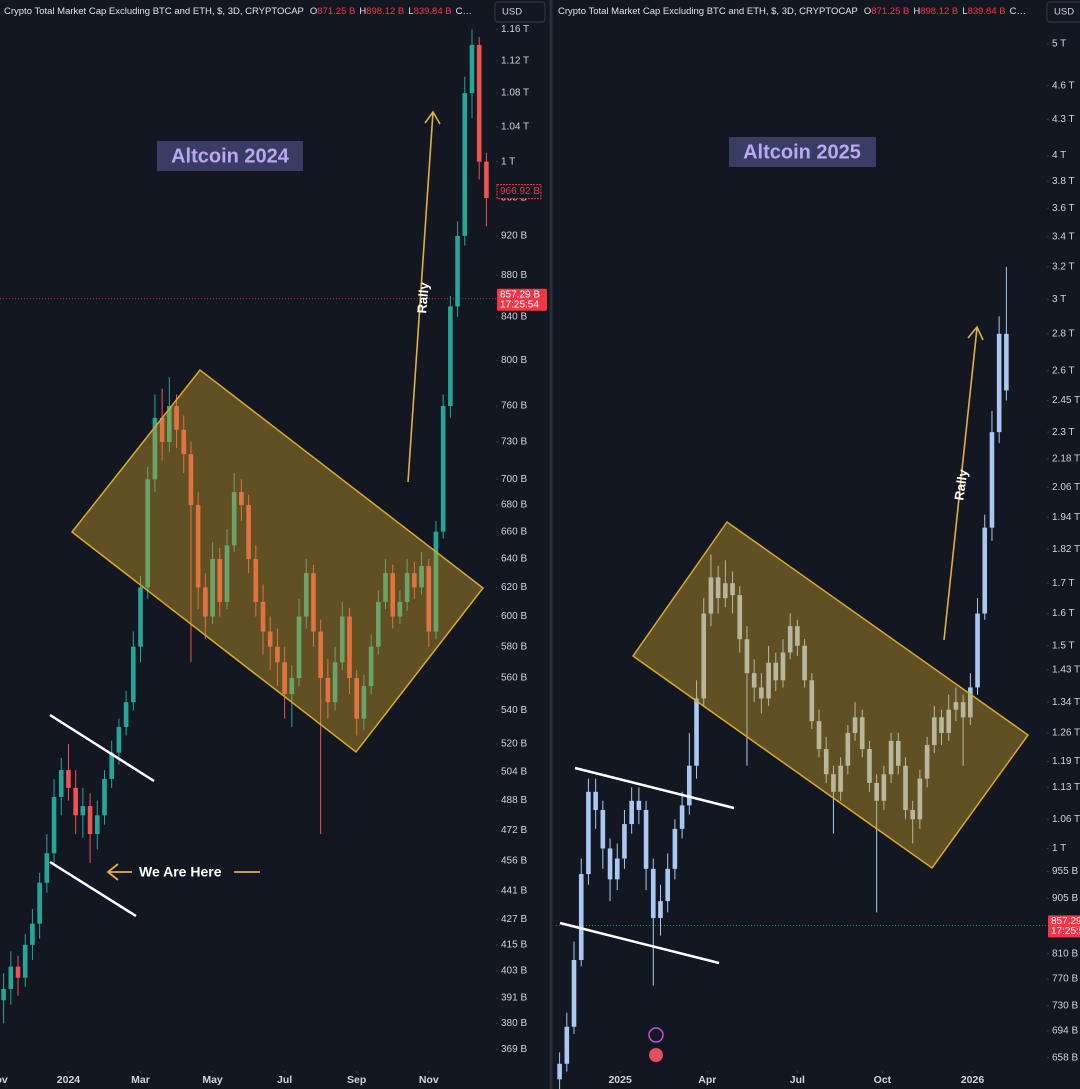 This screenshot has width=1080, height=1089. Describe the element at coordinates (514, 678) in the screenshot. I see `y-tick-label: 560 B` at that location.